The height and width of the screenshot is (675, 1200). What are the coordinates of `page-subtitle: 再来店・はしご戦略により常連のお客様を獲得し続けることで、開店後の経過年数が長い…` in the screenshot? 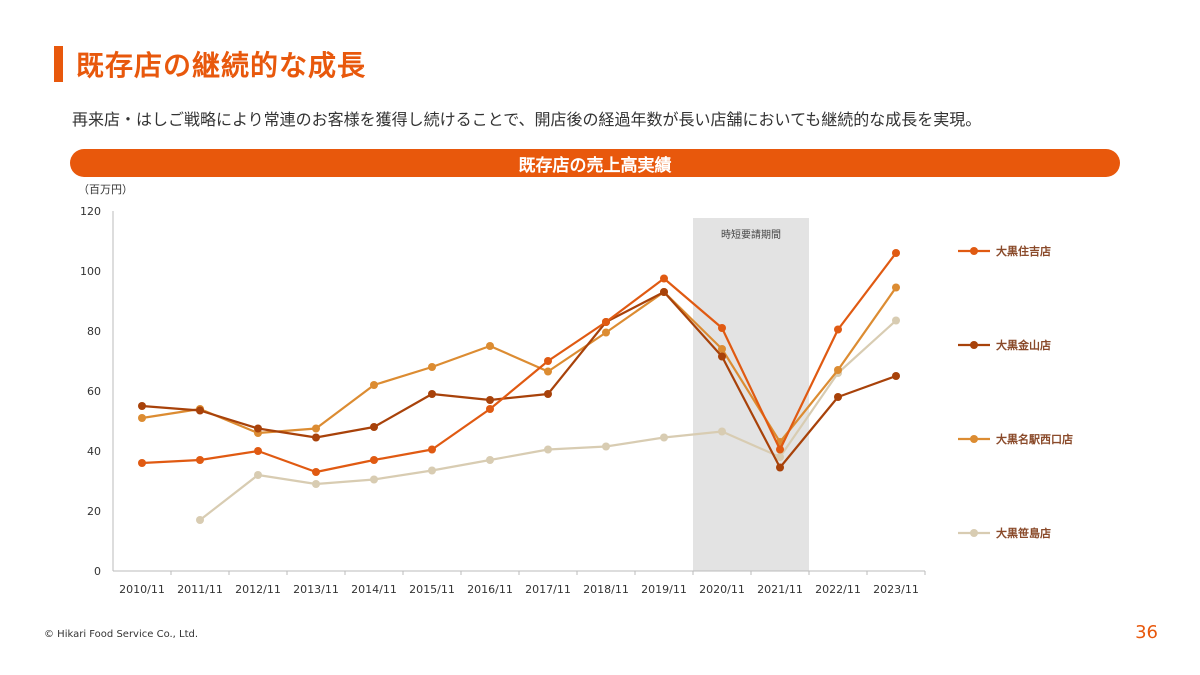 It's located at (527, 119).